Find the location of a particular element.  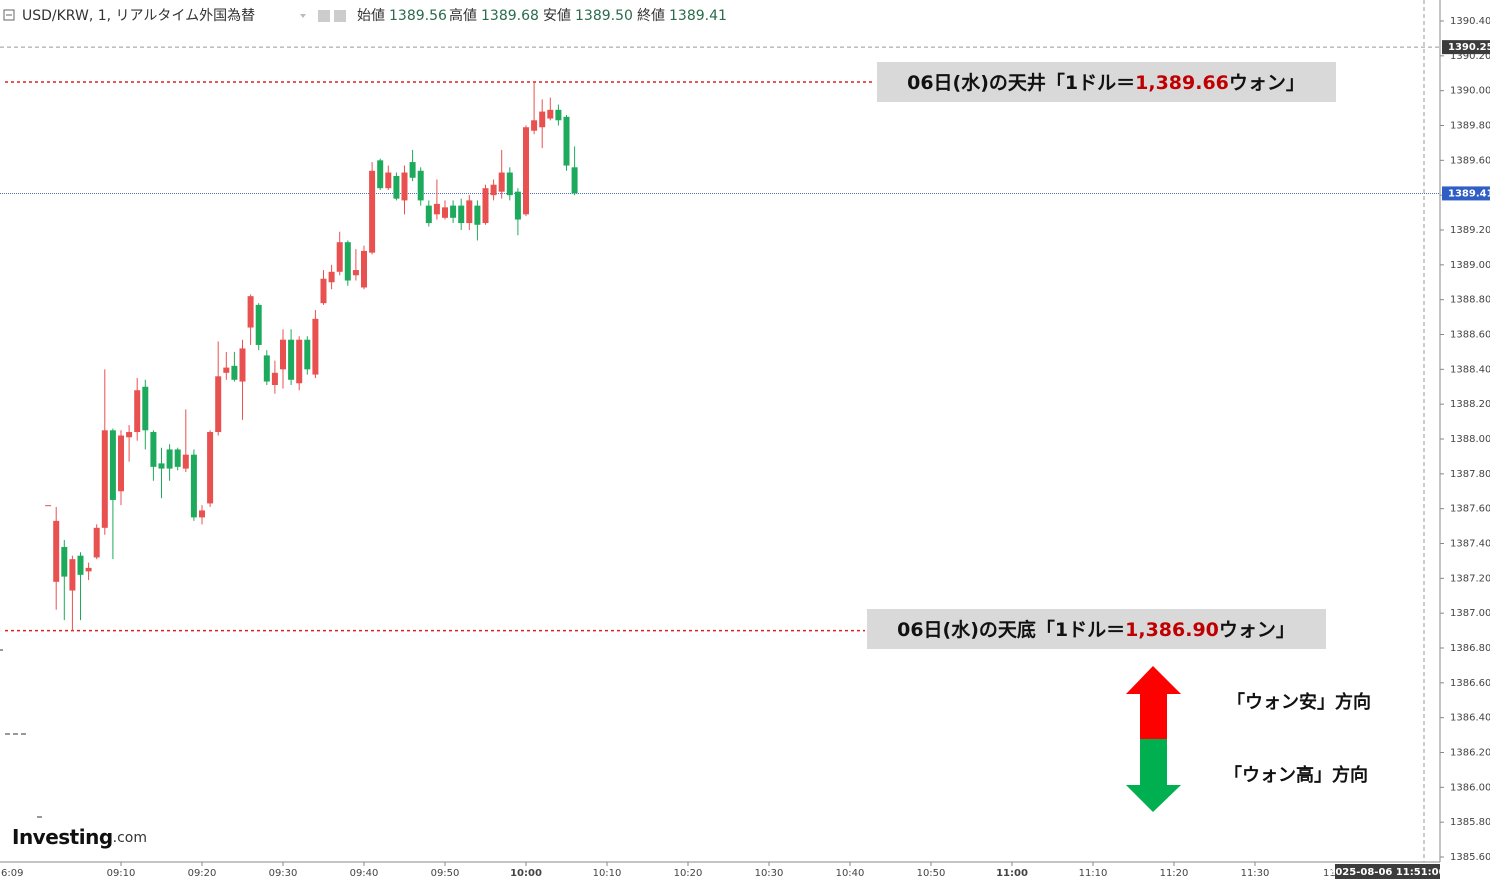

crosshair-price-box is located at coordinates (1466, 47).